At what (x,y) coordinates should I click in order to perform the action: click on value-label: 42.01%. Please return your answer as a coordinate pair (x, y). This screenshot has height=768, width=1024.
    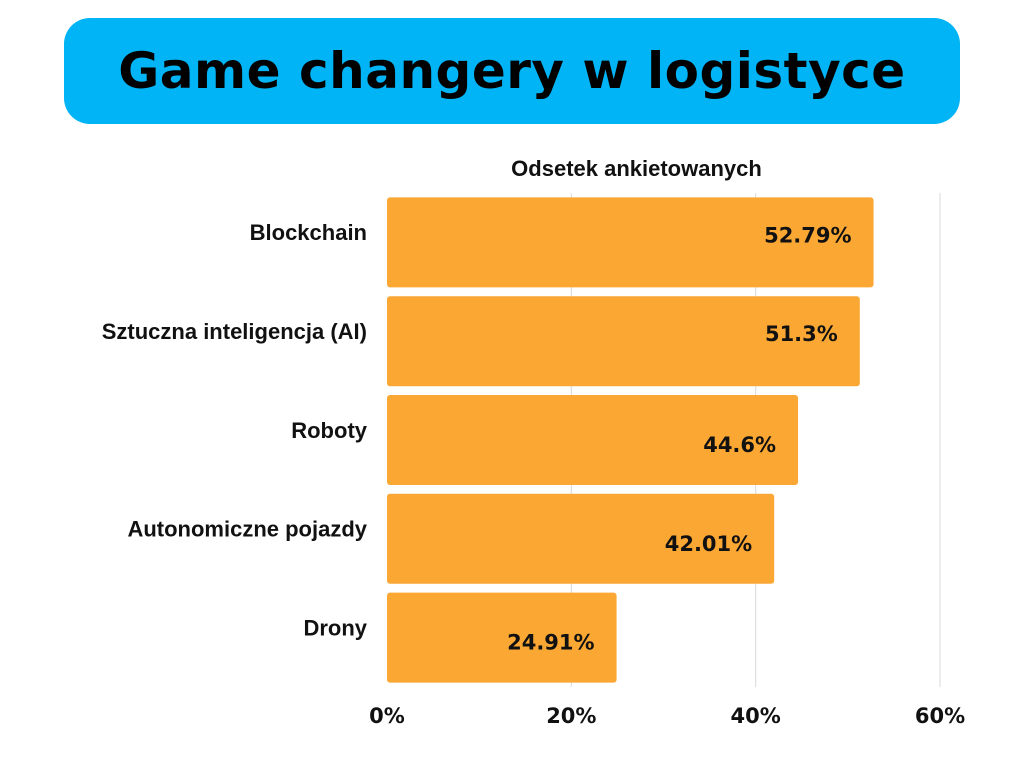
    Looking at the image, I should click on (708, 544).